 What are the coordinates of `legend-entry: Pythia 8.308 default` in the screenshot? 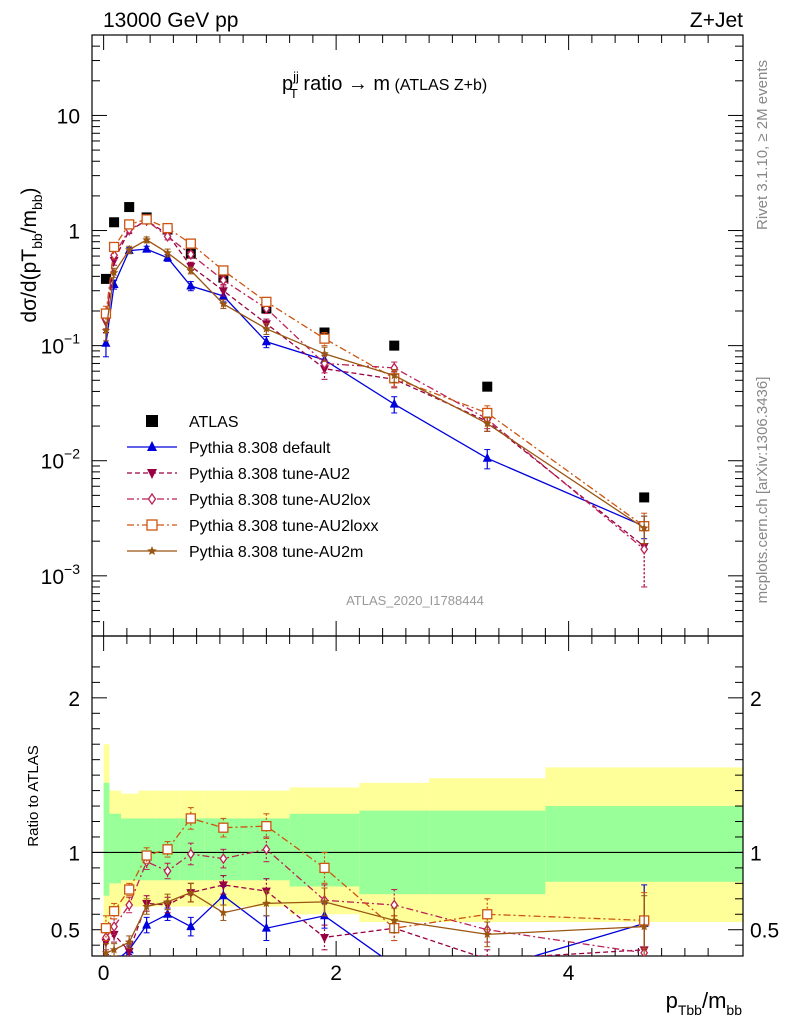 It's located at (229, 448).